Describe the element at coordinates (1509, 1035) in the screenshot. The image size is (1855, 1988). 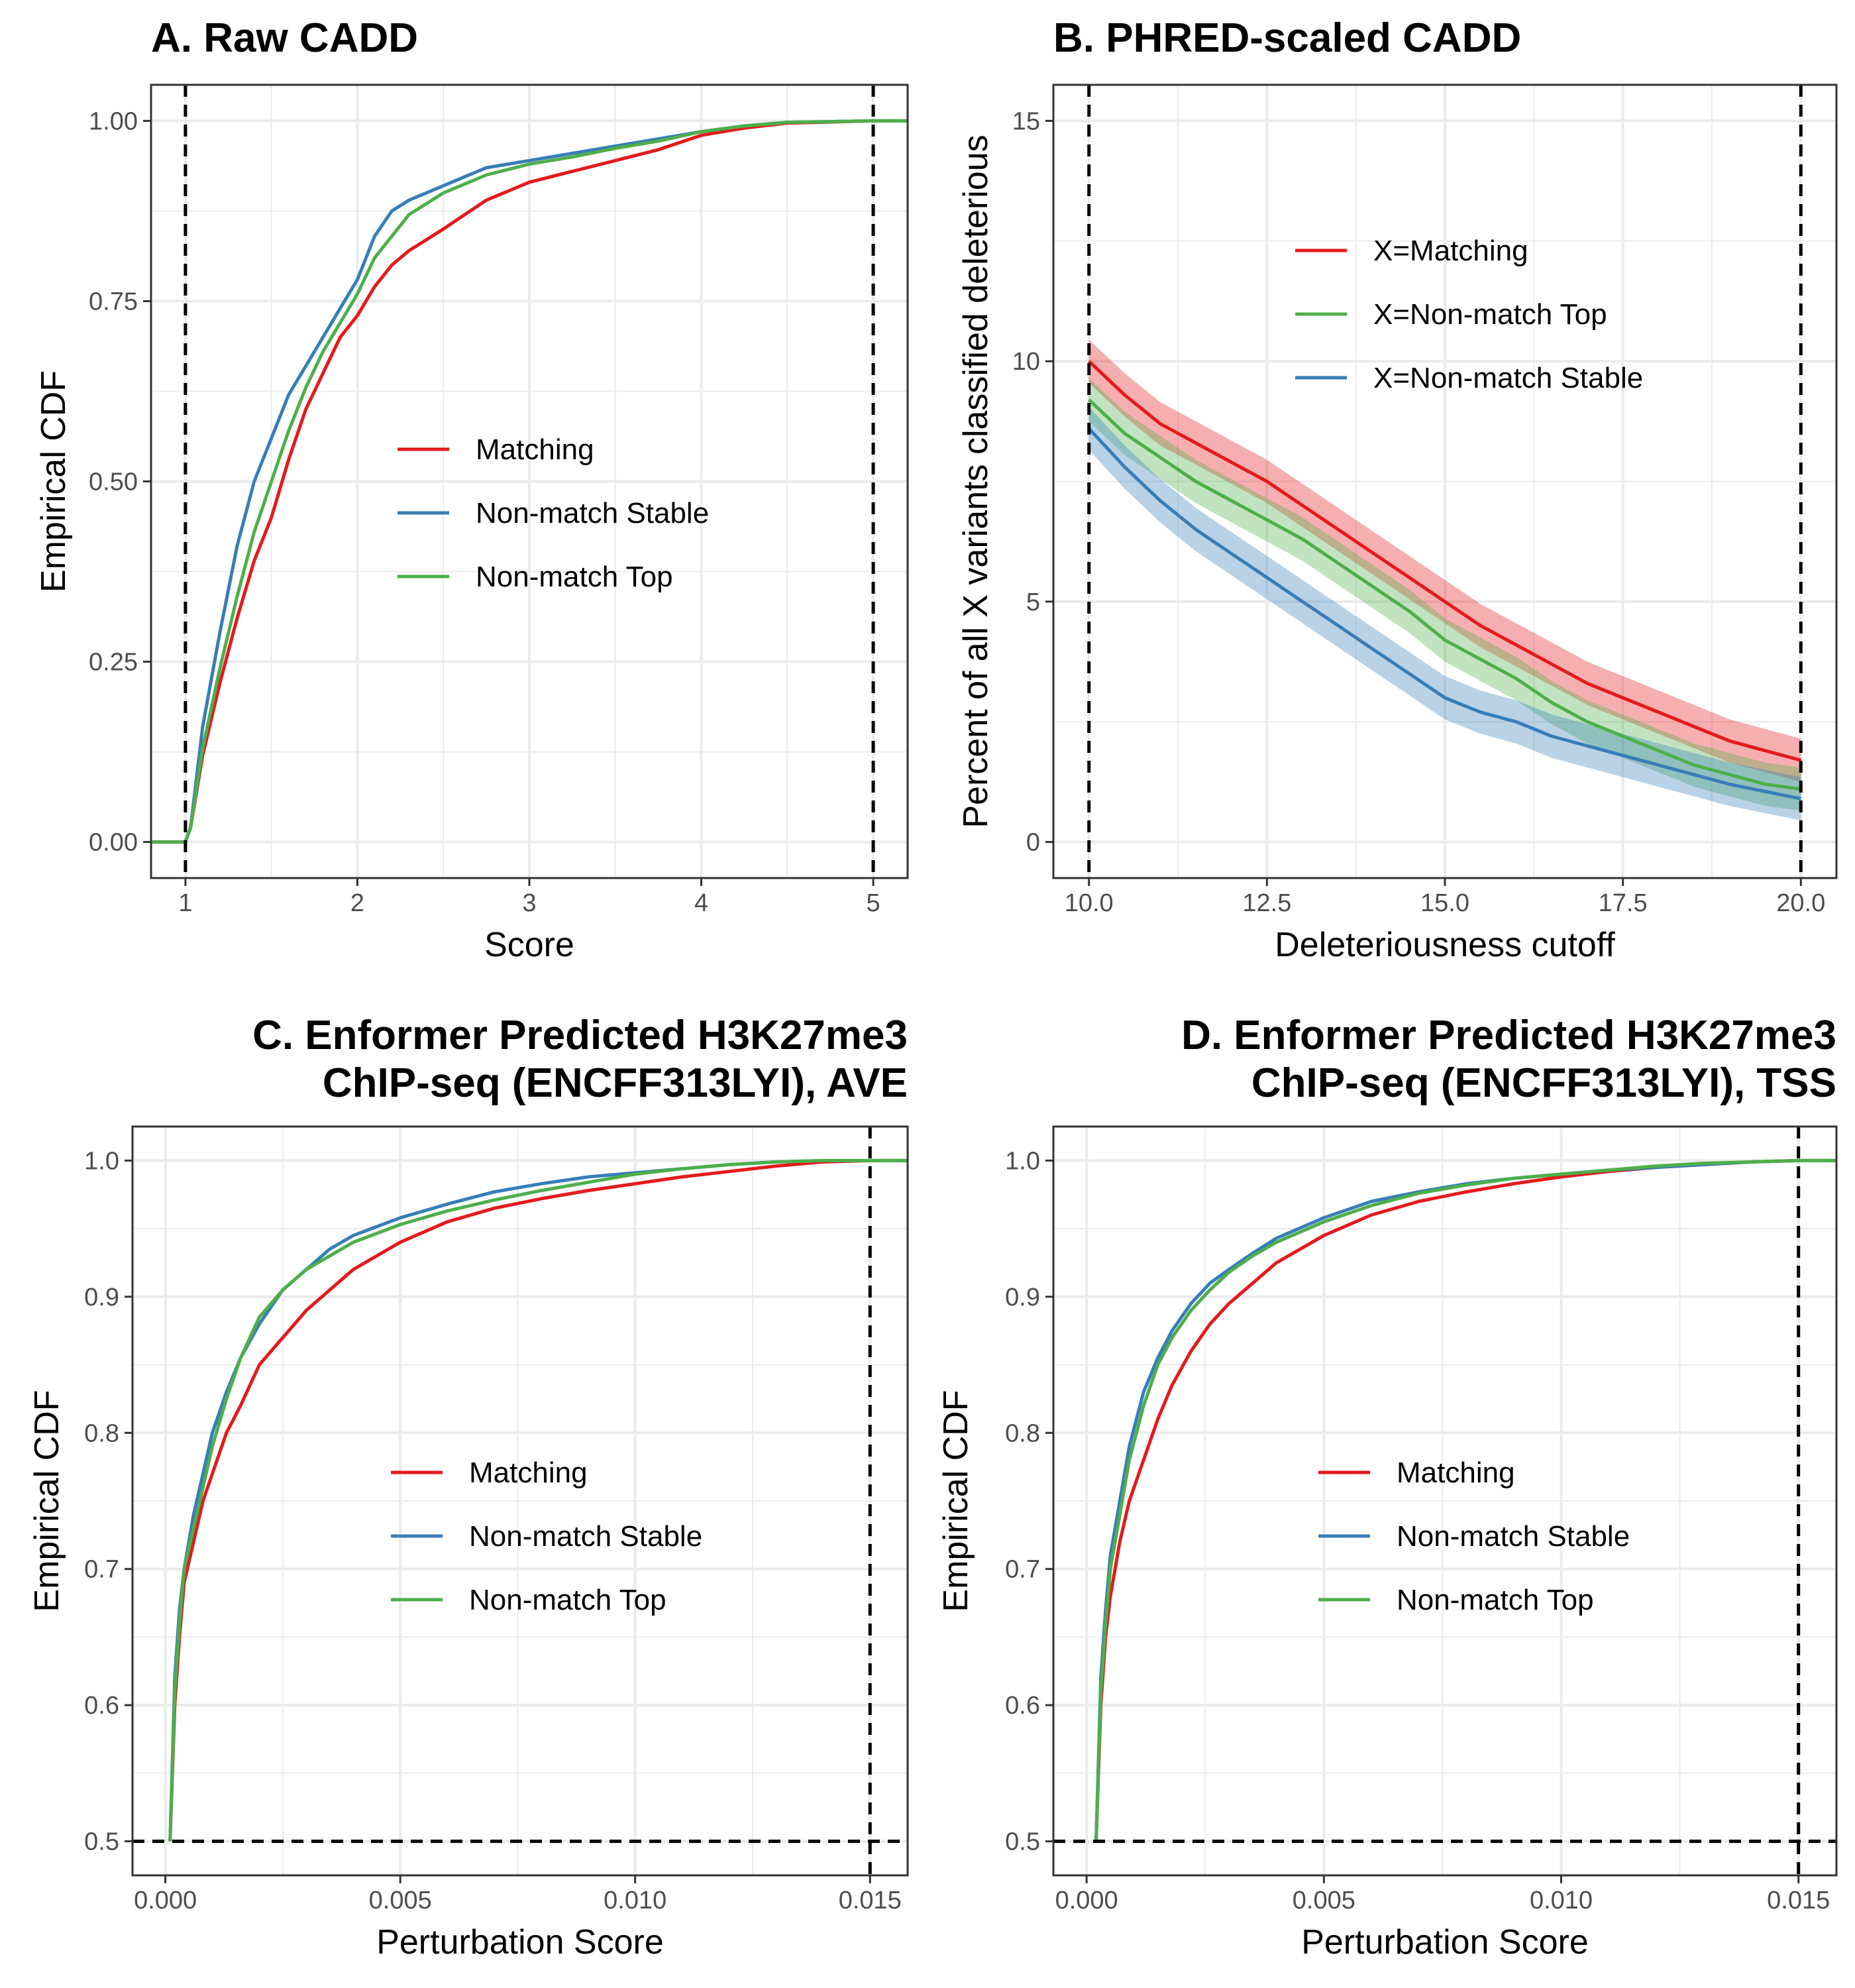
I see `panel-title: D. Enformer Predicted H3K27me3` at that location.